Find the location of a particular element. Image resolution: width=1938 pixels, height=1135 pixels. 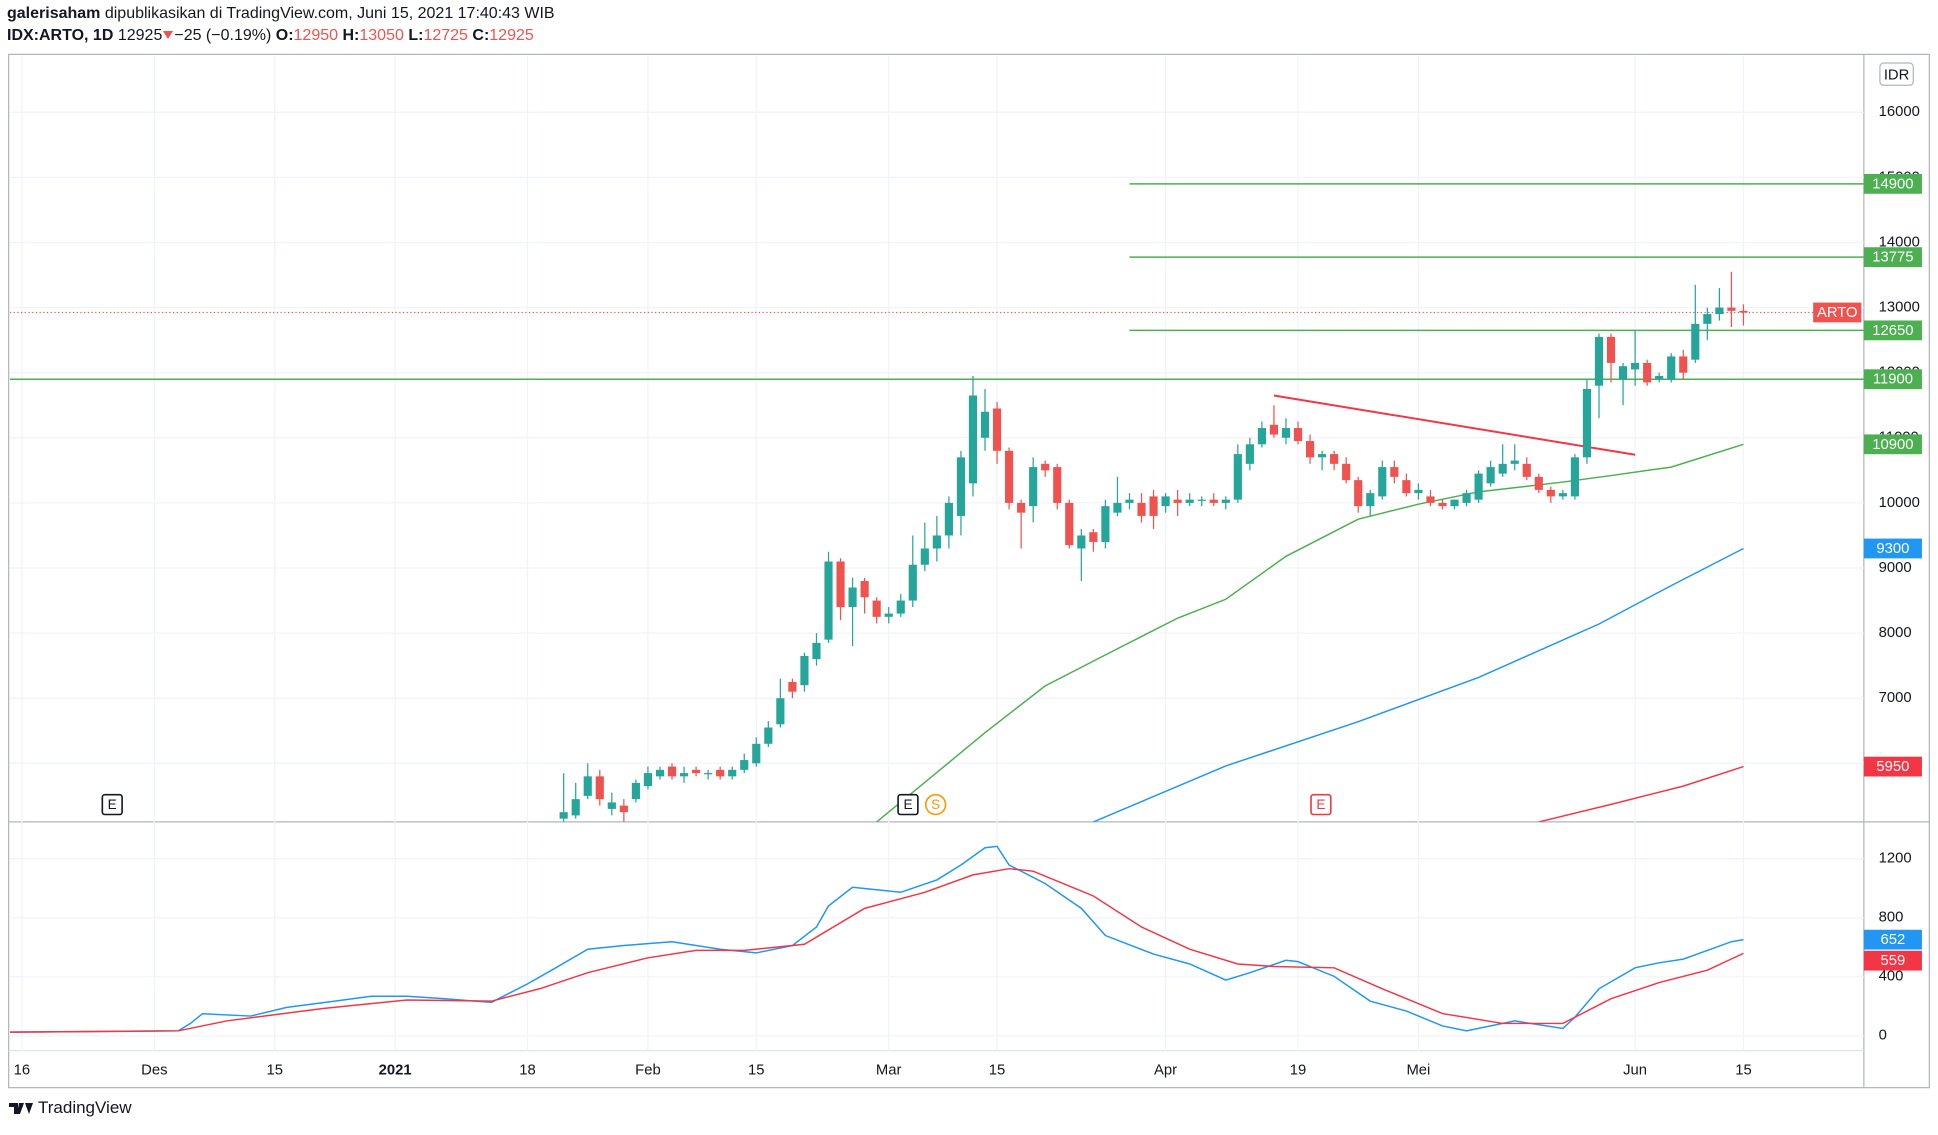

l-label: L: is located at coordinates (416, 35).